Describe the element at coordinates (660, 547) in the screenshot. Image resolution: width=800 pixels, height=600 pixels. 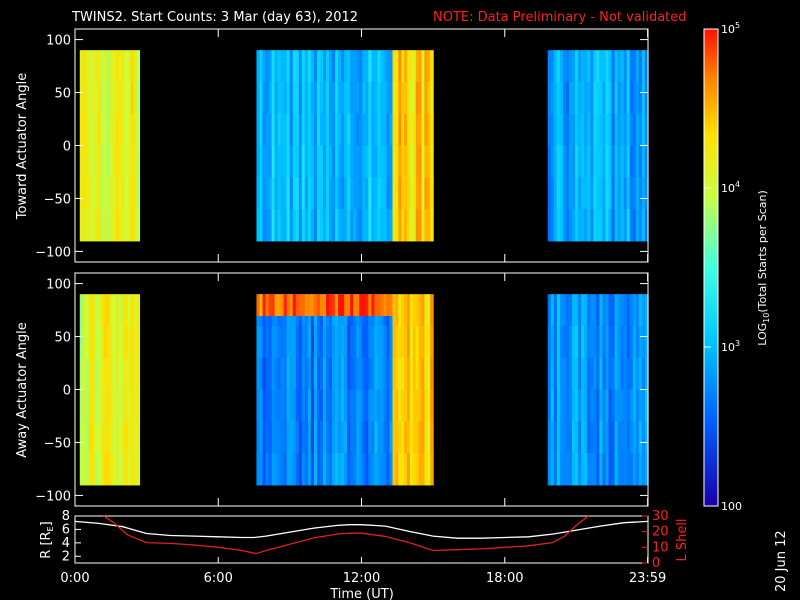
I see `lshell-tick-label: 10` at that location.